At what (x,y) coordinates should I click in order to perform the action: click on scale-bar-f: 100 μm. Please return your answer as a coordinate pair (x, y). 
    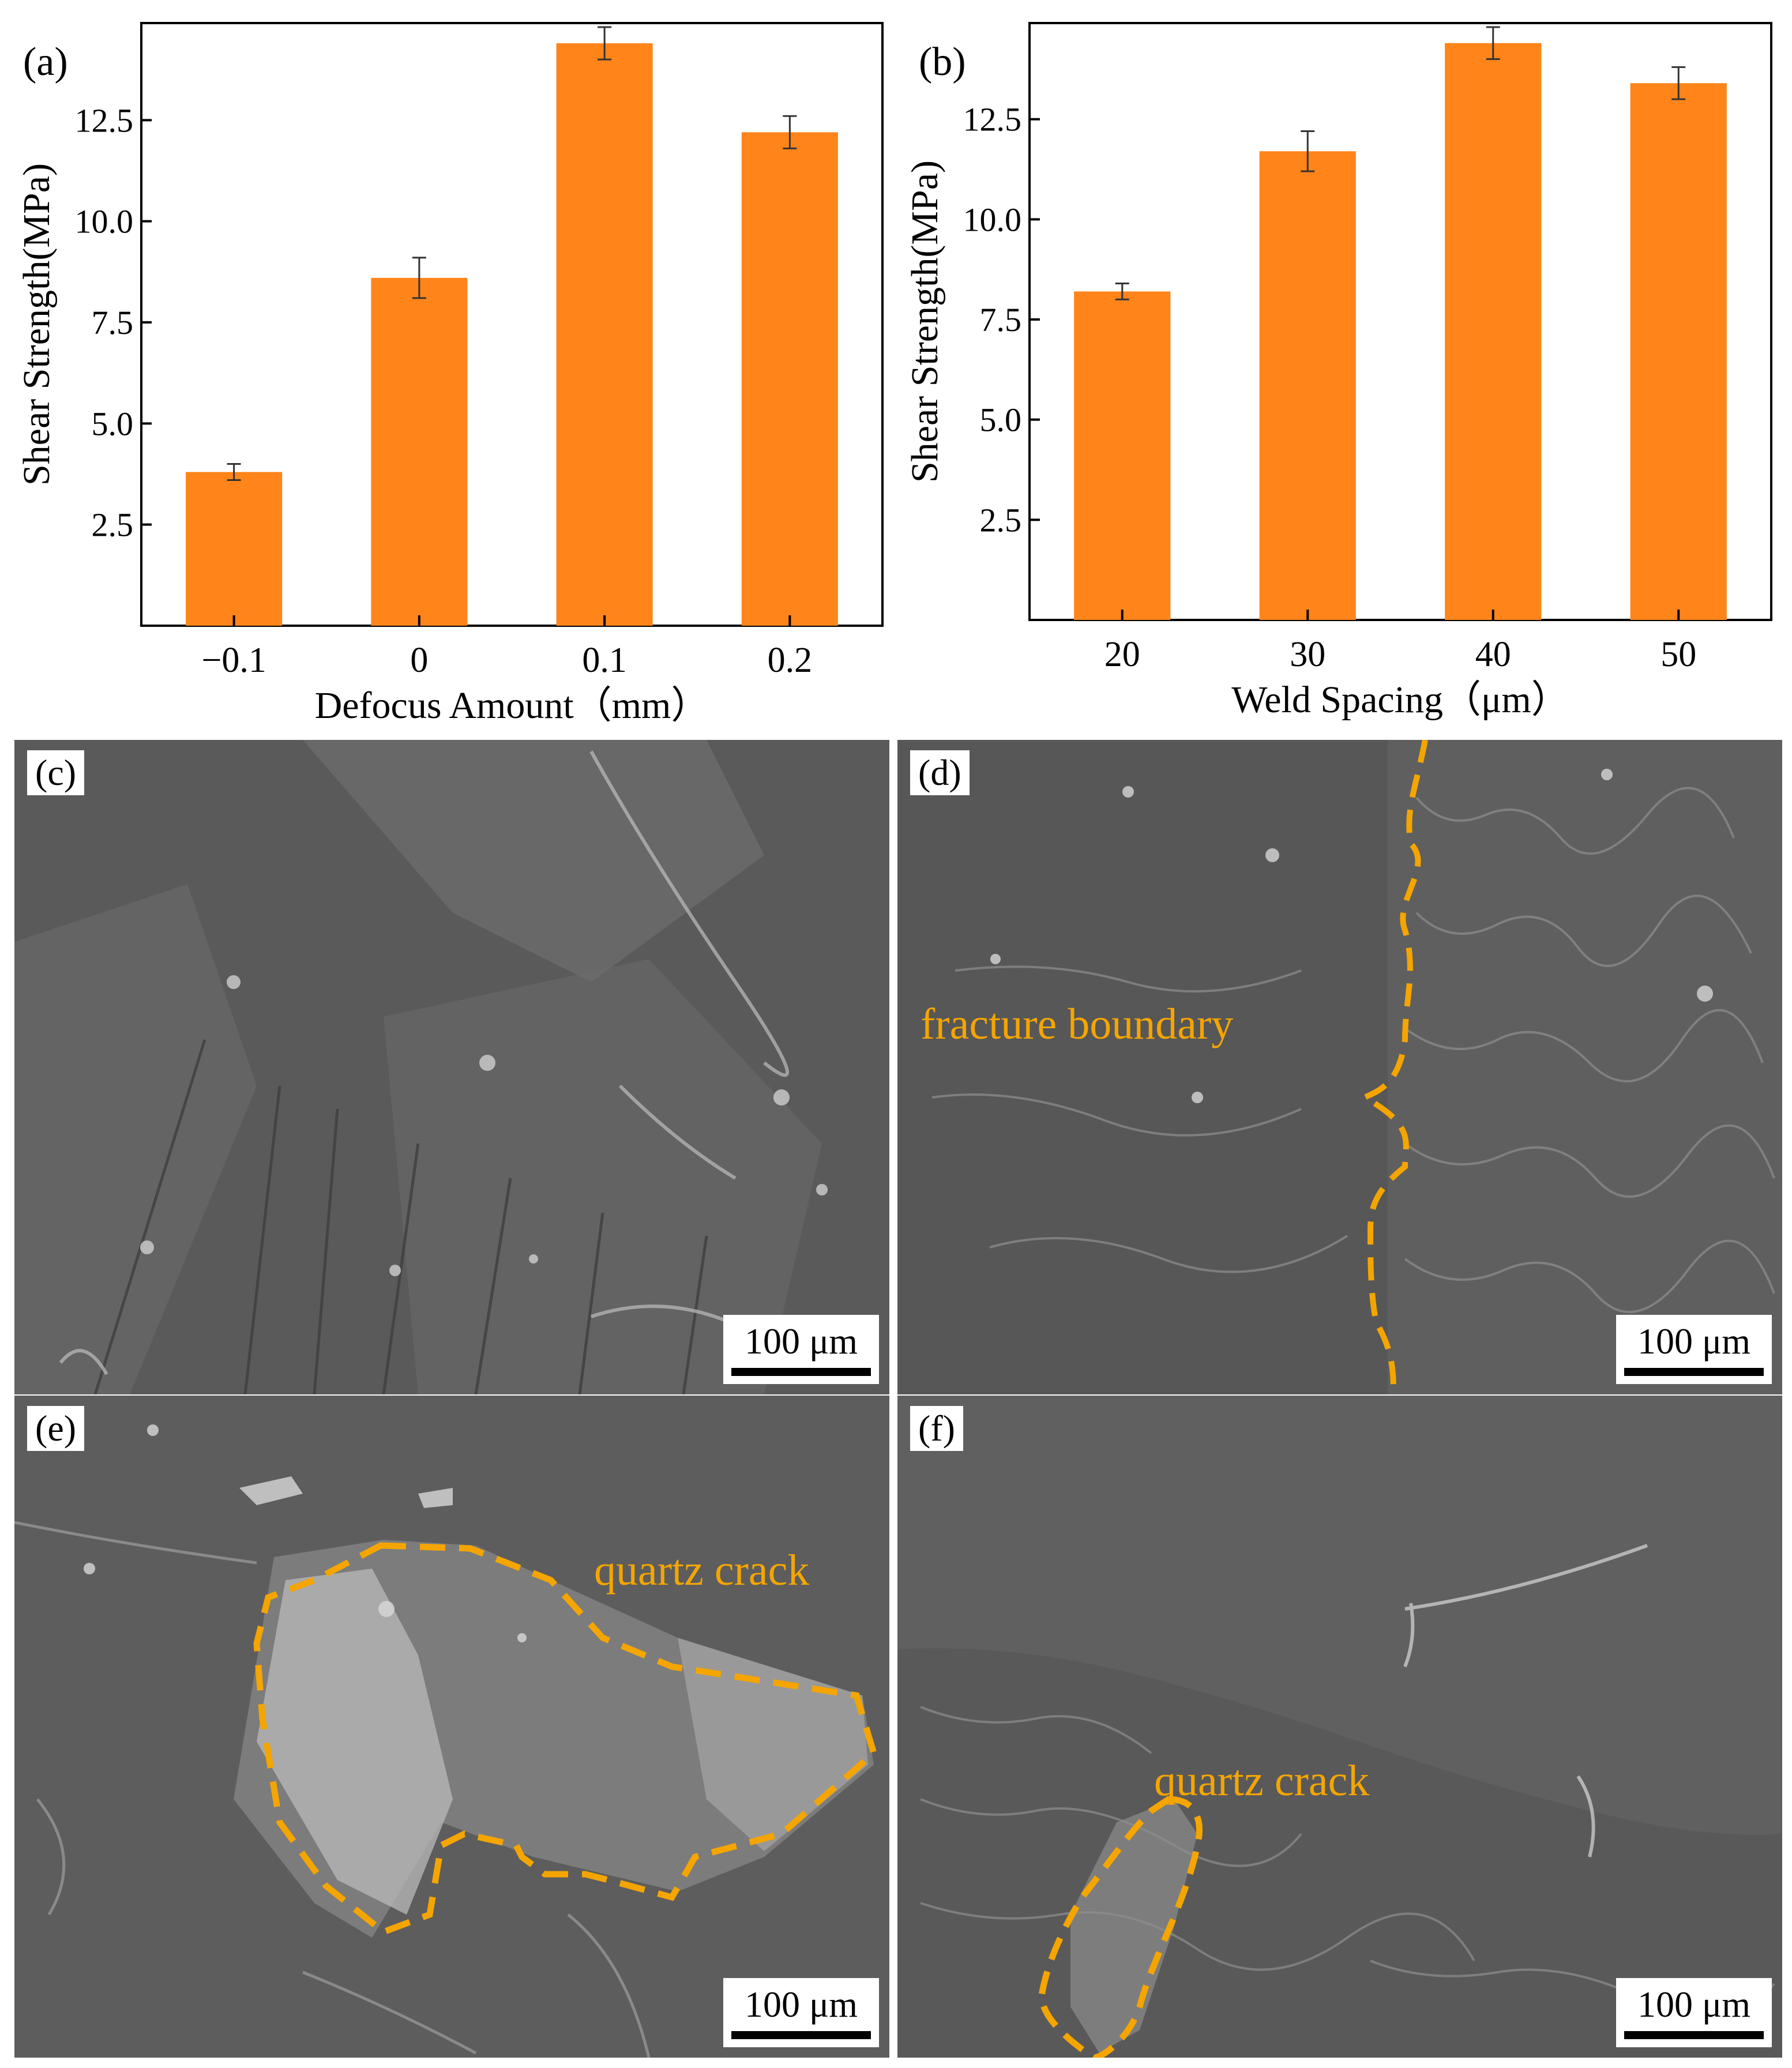
    Looking at the image, I should click on (1694, 2012).